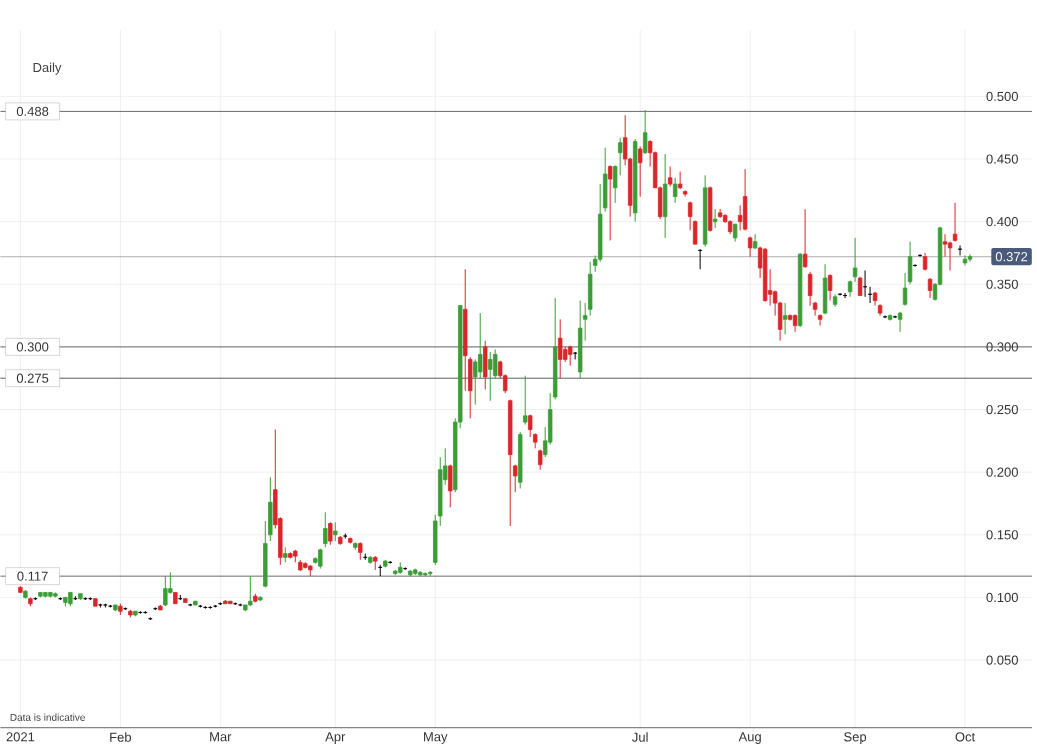 This screenshot has height=752, width=1037. I want to click on ref-line-label: 0.372, so click(1011, 257).